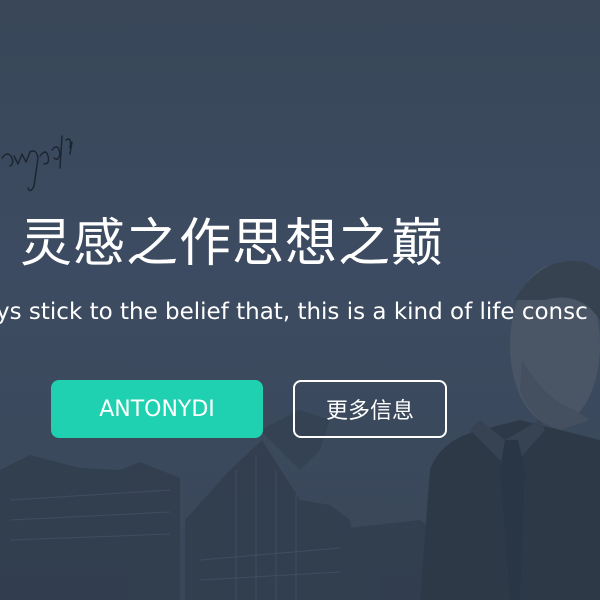 This screenshot has height=600, width=600. Describe the element at coordinates (37, 163) in the screenshot. I see `signature-icon` at that location.